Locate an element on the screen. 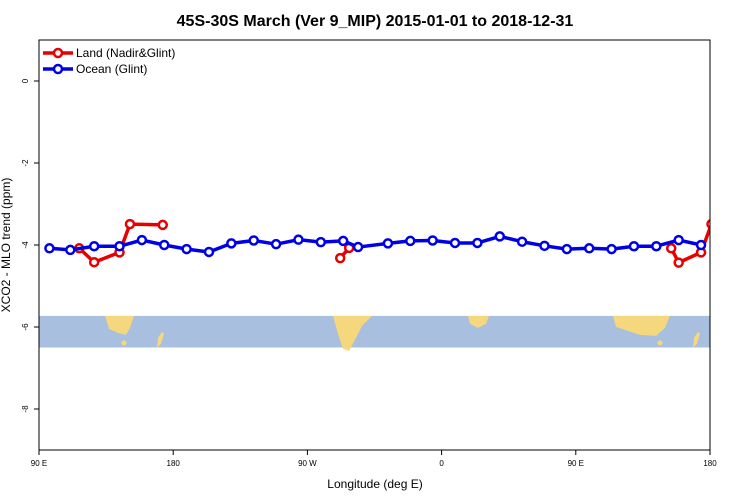 This screenshot has height=500, width=750. series-layer is located at coordinates (397, 243).